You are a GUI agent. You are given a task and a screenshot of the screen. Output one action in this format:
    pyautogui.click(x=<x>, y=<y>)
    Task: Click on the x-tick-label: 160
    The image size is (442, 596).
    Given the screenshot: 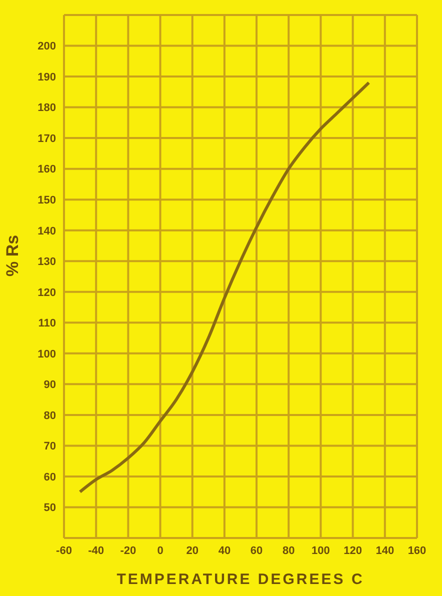 What is the action you would take?
    pyautogui.click(x=417, y=550)
    